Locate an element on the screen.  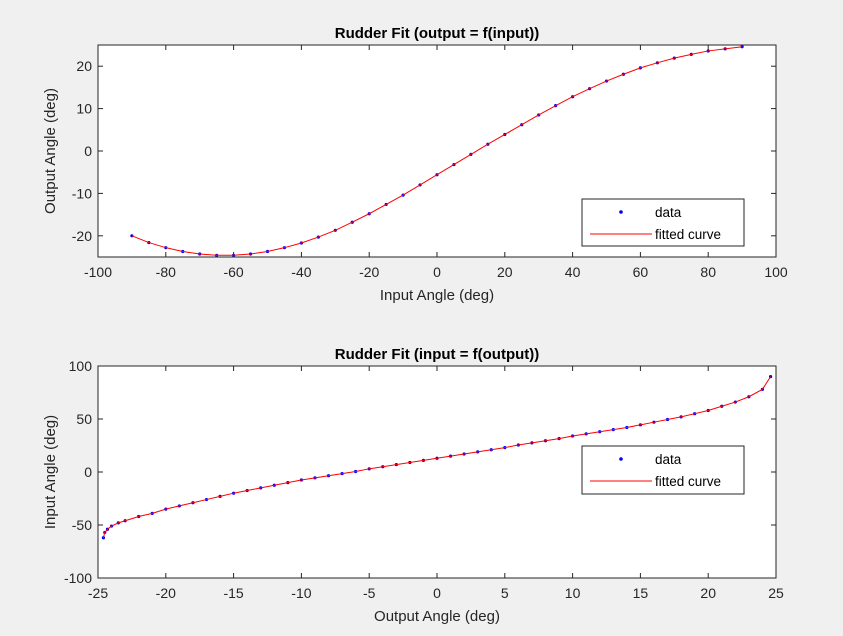
x-axis-label: Input Angle (deg) is located at coordinates (437, 295).